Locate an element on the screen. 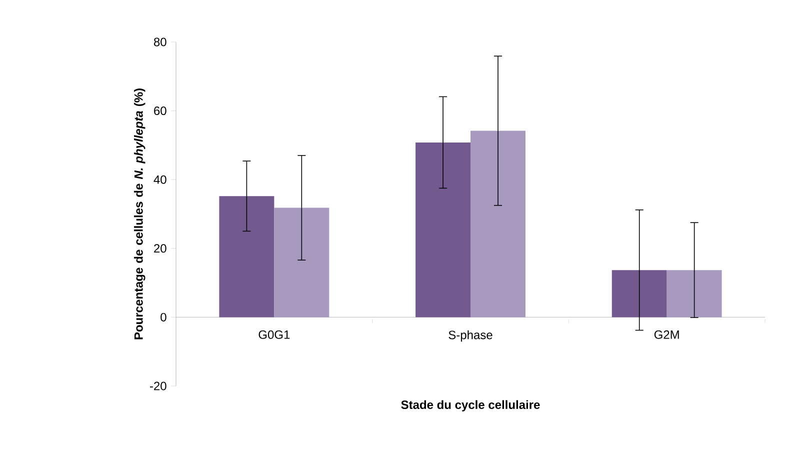 This screenshot has width=786, height=450. x-tick-label: S-phase is located at coordinates (470, 336).